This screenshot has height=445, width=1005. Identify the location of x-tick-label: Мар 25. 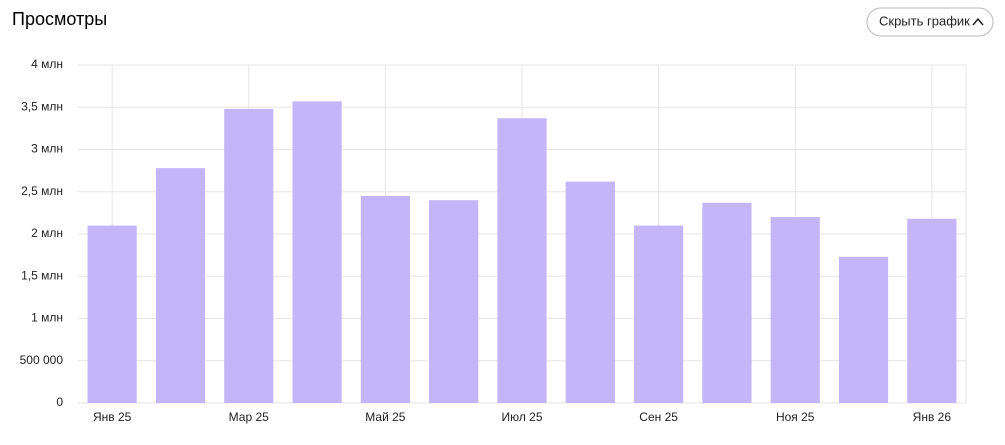
(249, 417).